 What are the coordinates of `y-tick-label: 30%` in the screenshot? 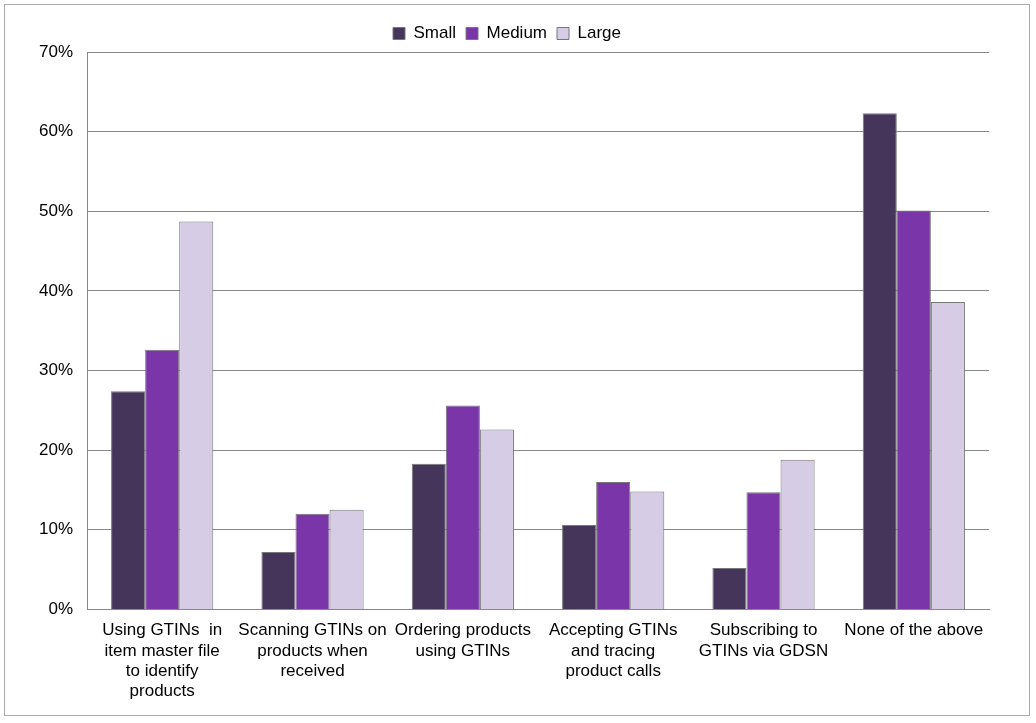 It's located at (56, 370).